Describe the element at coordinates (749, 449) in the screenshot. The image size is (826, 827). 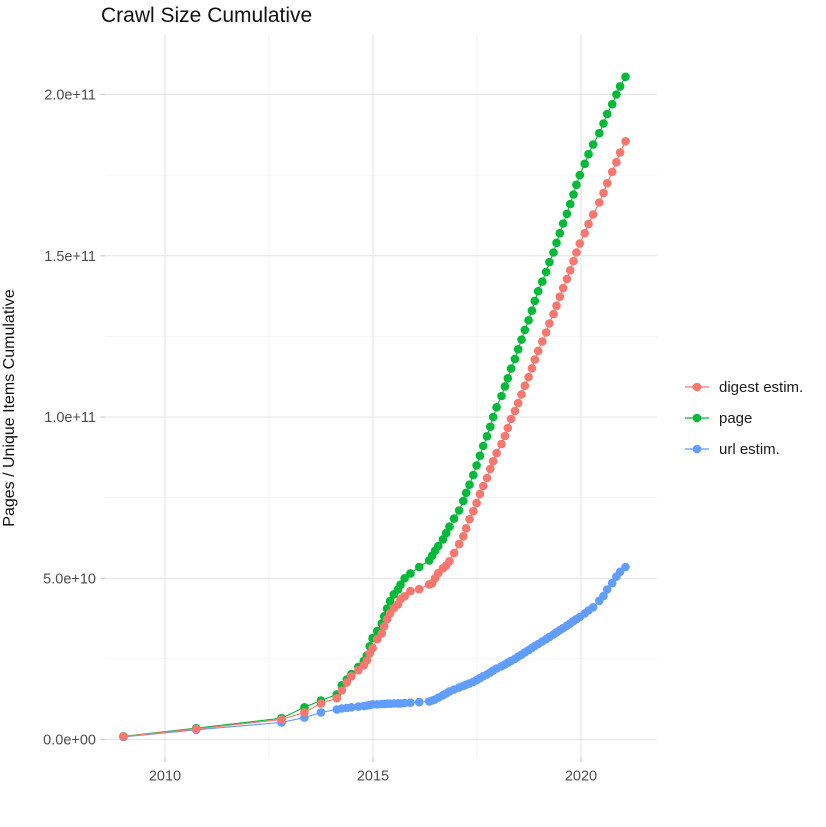
I see `legend-label-url-estim: url estim.` at that location.